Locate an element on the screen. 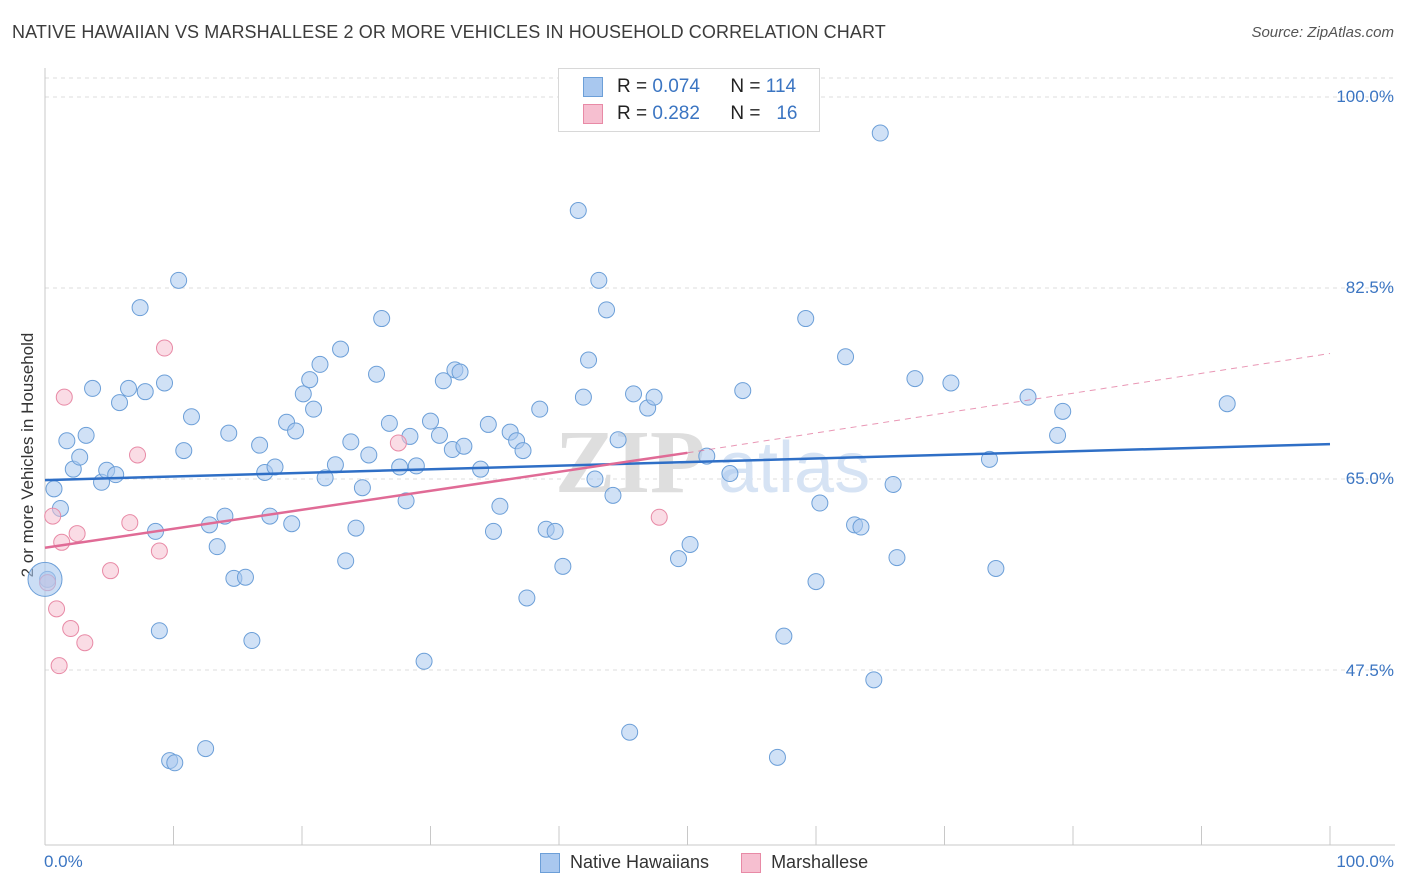  marshallese-trendline-extension is located at coordinates (1009, 403).